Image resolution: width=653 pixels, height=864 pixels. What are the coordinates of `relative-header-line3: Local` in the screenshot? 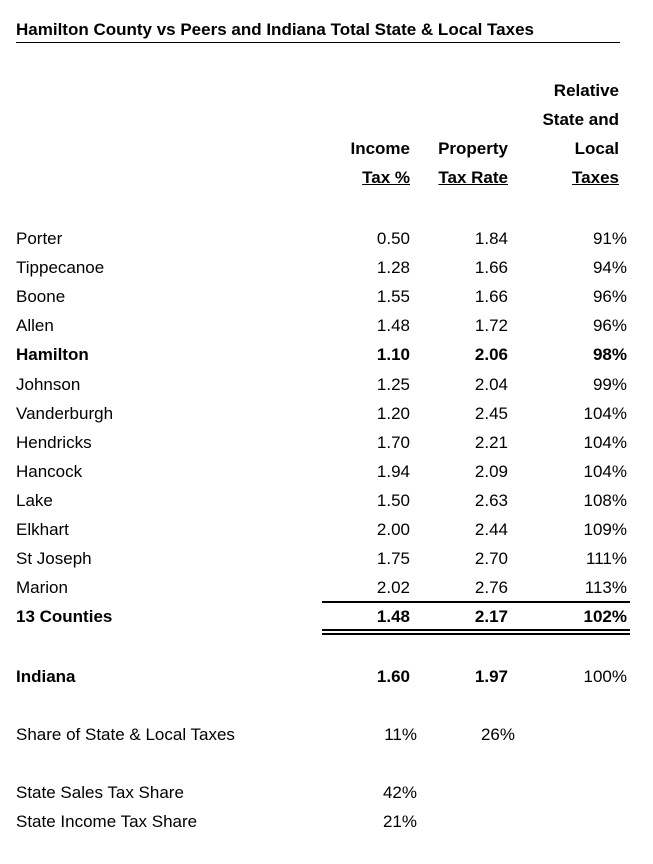 It's located at (596, 148).